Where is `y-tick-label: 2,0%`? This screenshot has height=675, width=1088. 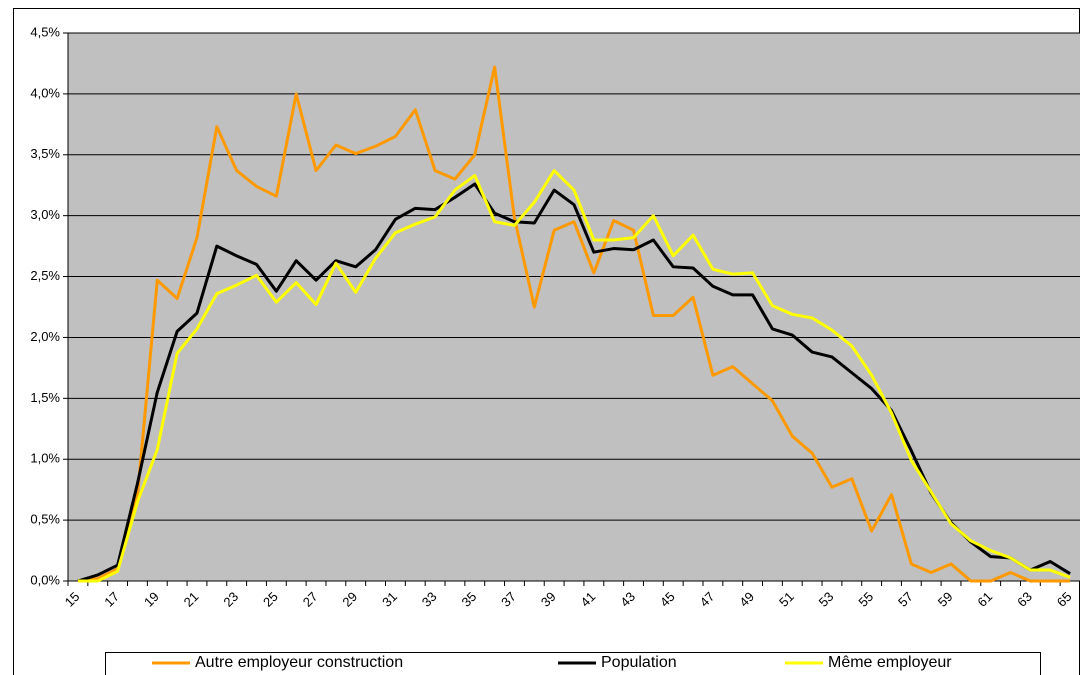 y-tick-label: 2,0% is located at coordinates (45, 336).